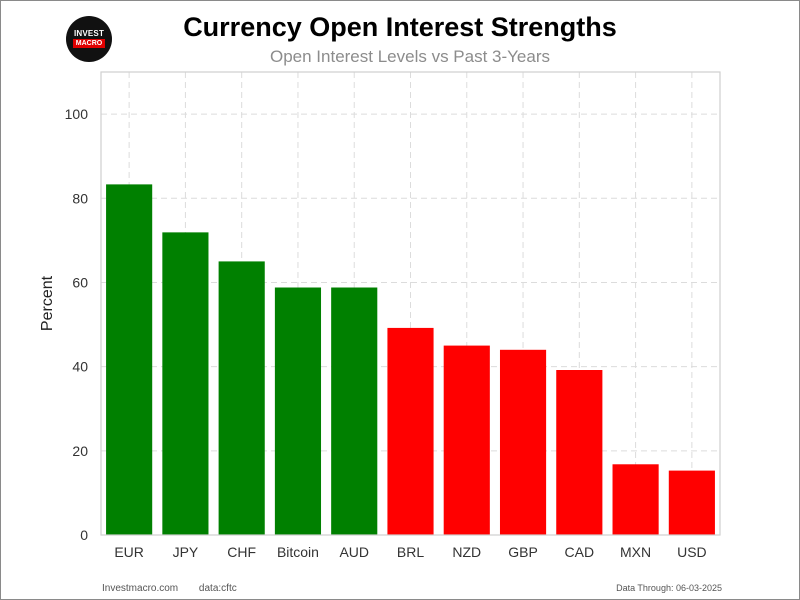 This screenshot has height=600, width=800. I want to click on footer-source: data:cftc, so click(217, 588).